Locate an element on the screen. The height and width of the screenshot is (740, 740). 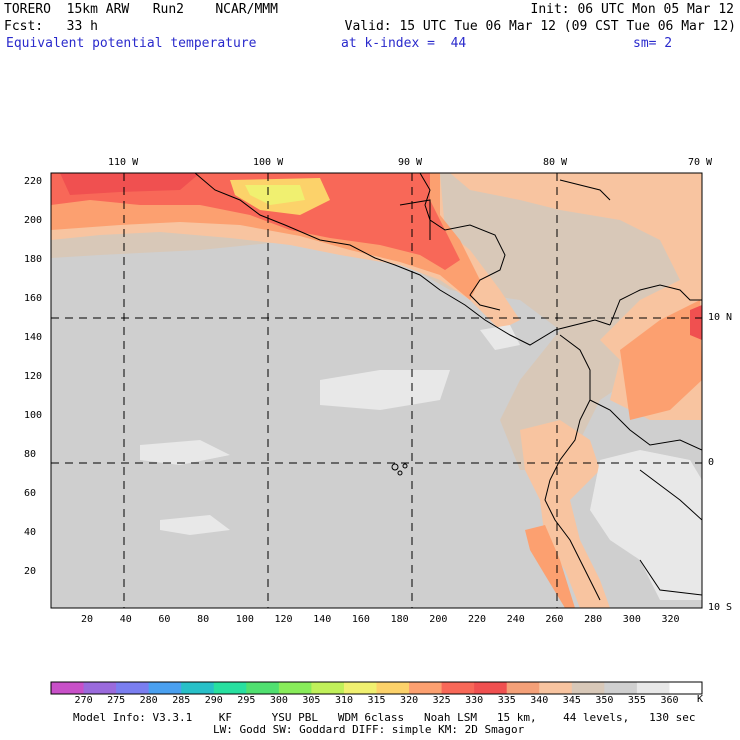
colorbar-label: 305 is located at coordinates (311, 700).